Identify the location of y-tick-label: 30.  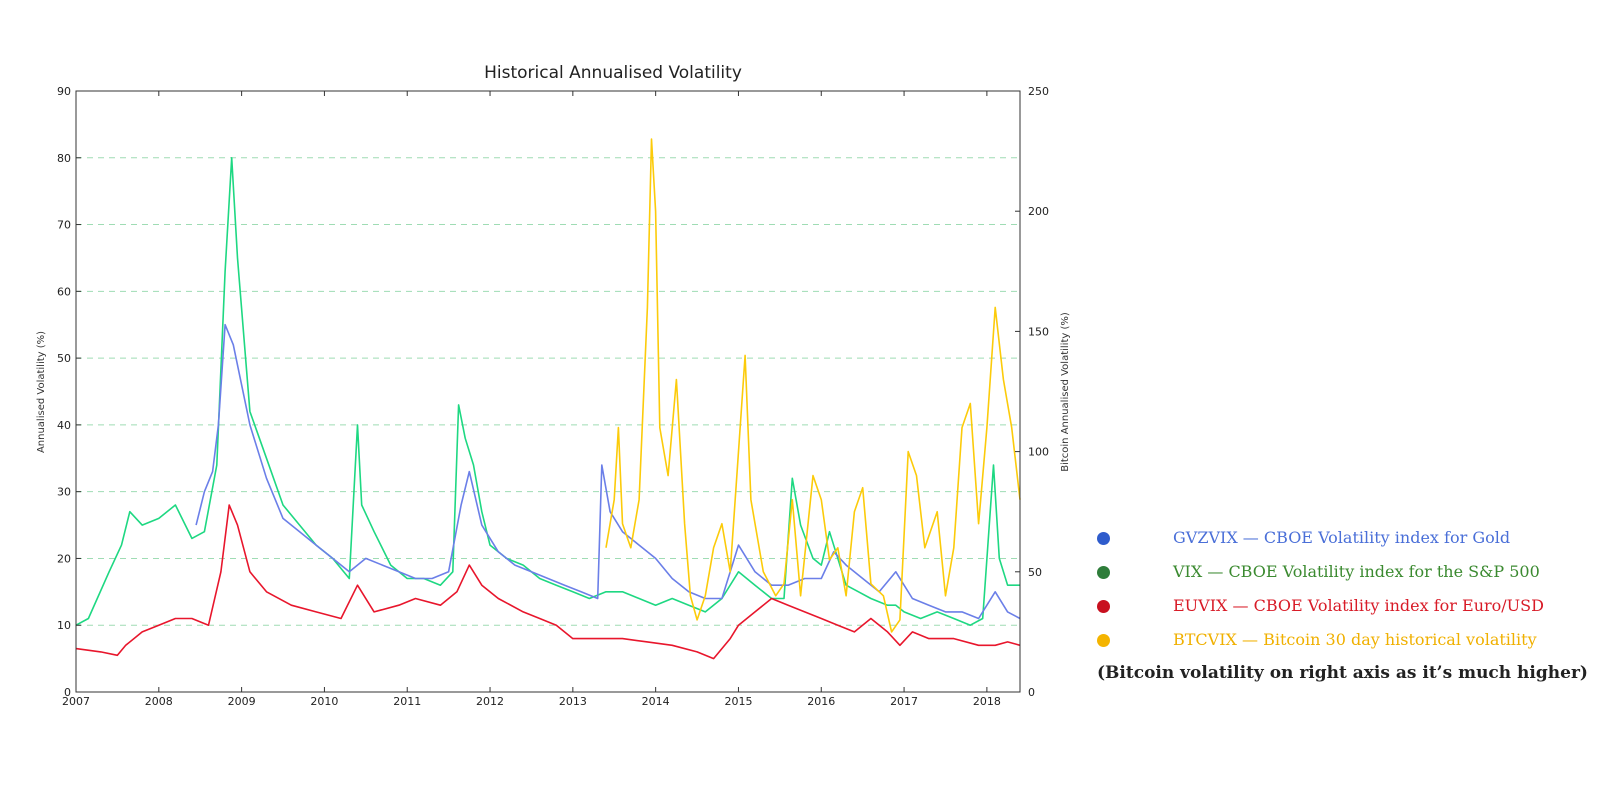
(64, 492).